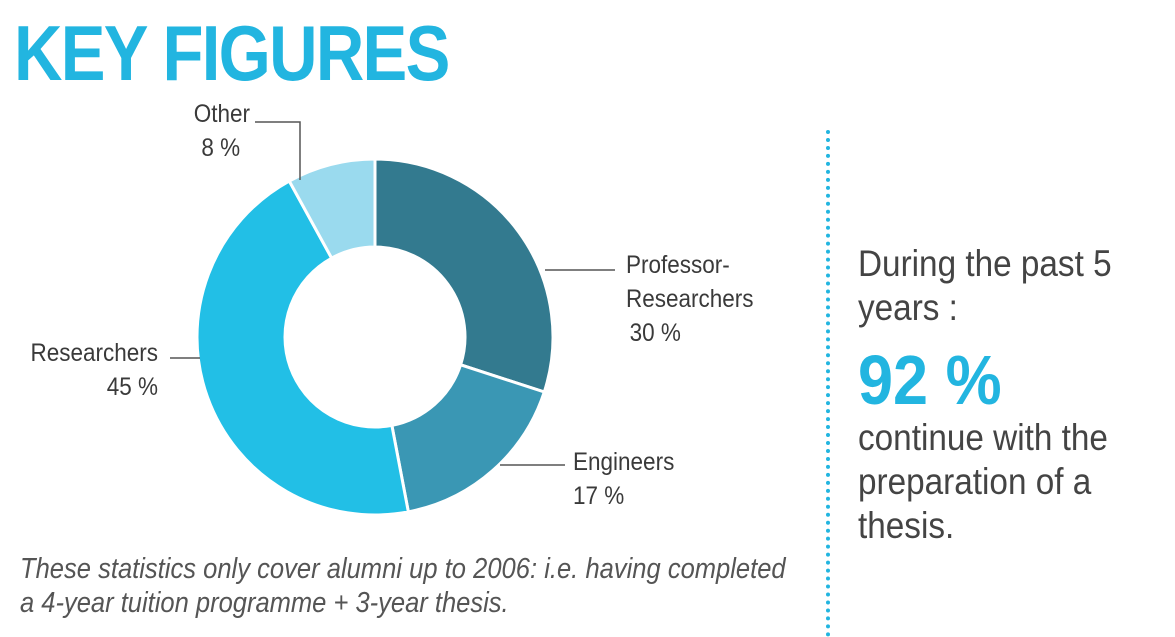 Image resolution: width=1175 pixels, height=637 pixels. I want to click on slice-label: Researchers 45 %, so click(87, 370).